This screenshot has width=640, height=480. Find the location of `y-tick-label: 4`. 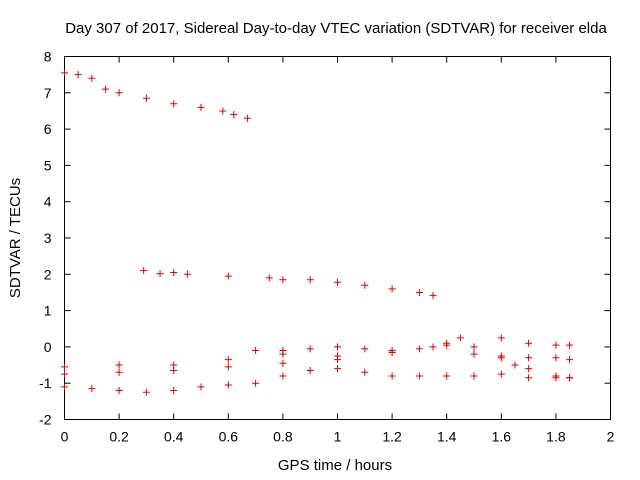

y-tick-label: 4 is located at coordinates (48, 202).